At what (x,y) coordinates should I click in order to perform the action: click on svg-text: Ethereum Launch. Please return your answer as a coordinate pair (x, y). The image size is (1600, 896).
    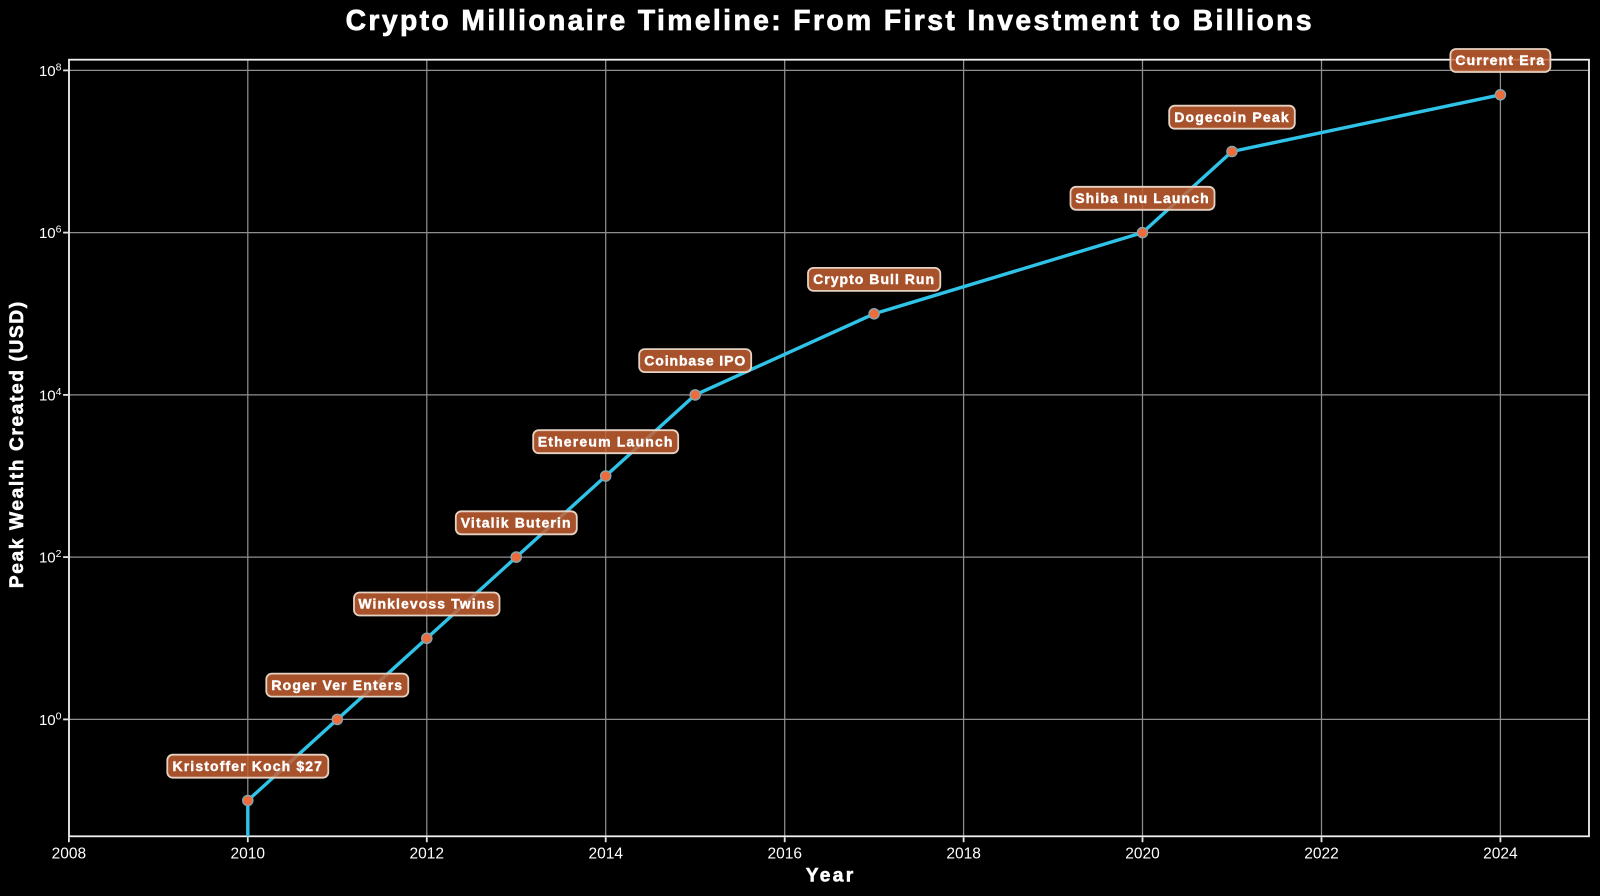
    Looking at the image, I should click on (606, 441).